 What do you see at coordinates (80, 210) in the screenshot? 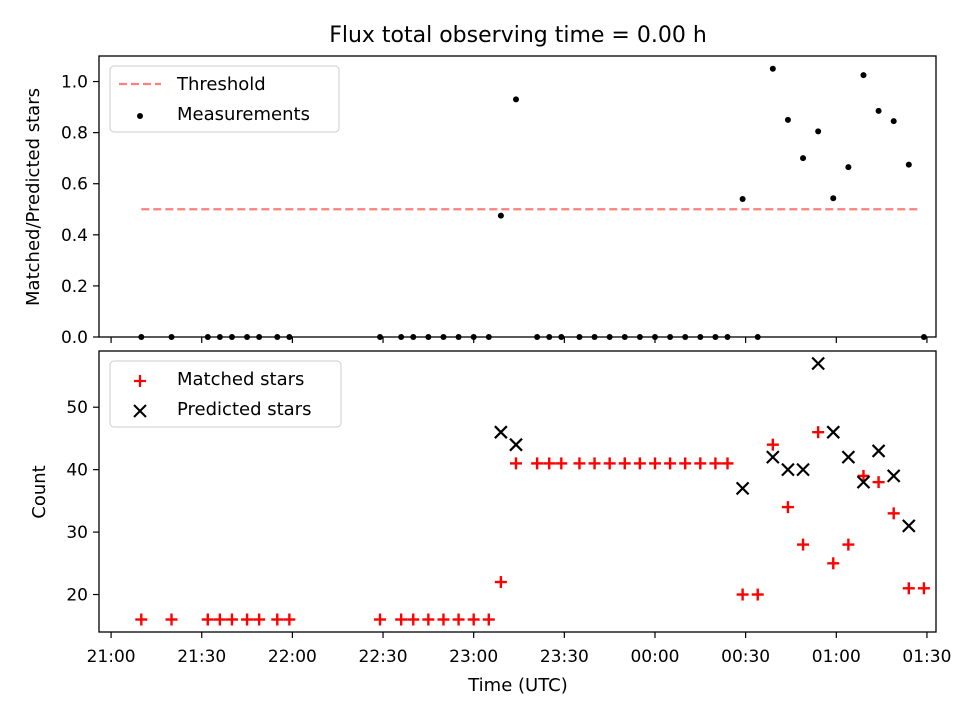
I see `ratio-y-axis: 0.0 0.2 0.4 0.6 0.8 1.0` at bounding box center [80, 210].